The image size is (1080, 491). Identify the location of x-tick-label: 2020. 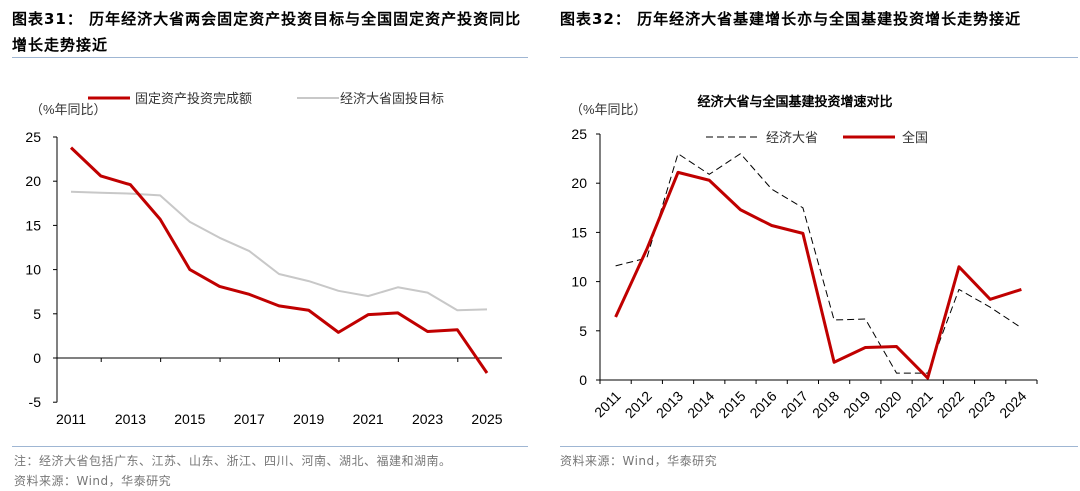
(887, 404).